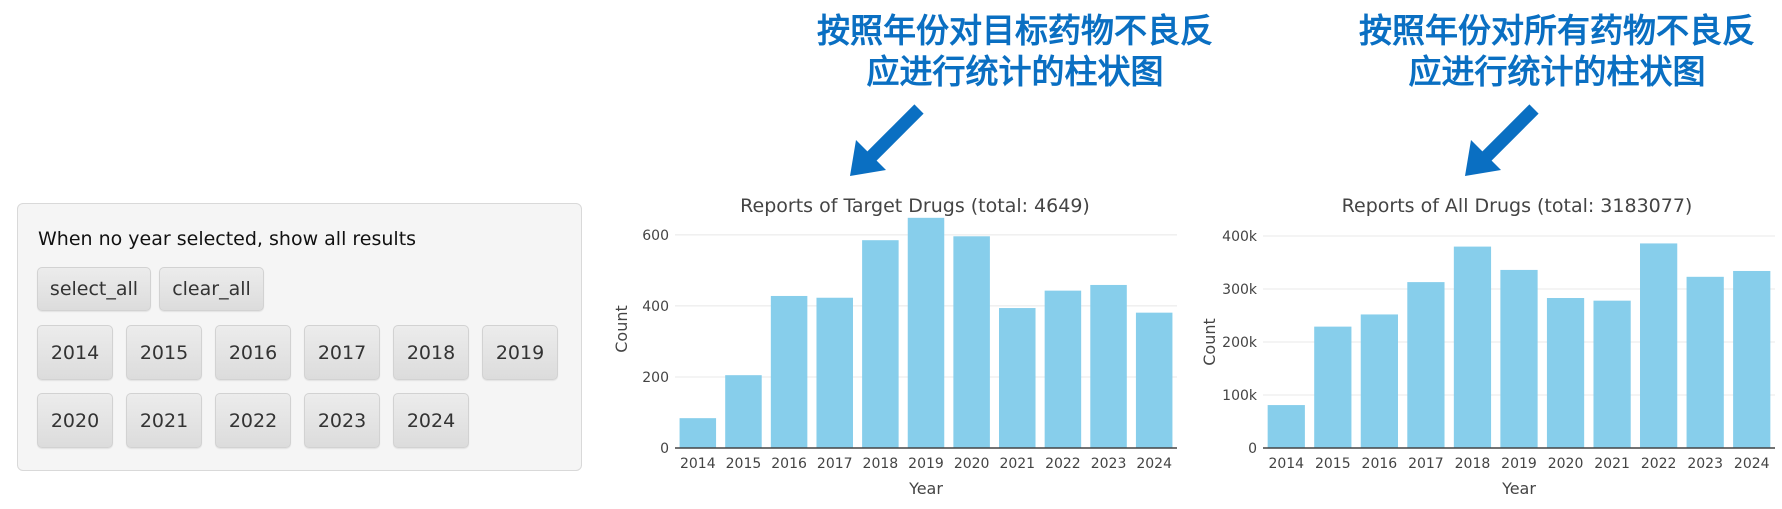 The image size is (1782, 509). Describe the element at coordinates (94, 289) in the screenshot. I see `select-all-button: select_all` at that location.